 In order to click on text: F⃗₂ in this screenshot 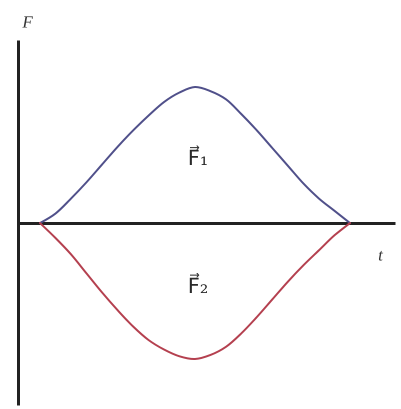, I will do `click(198, 285)`.